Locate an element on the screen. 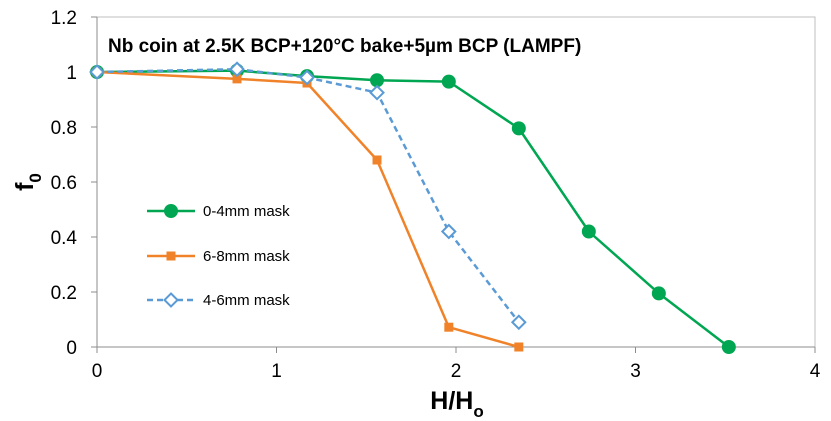 This screenshot has height=421, width=831. x-axis-title-main: H/H is located at coordinates (451, 401).